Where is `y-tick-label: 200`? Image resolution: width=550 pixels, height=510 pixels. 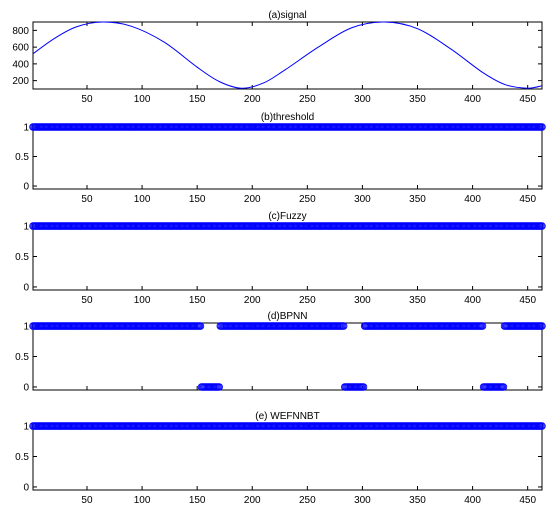 y-tick-label: 200 is located at coordinates (20, 81).